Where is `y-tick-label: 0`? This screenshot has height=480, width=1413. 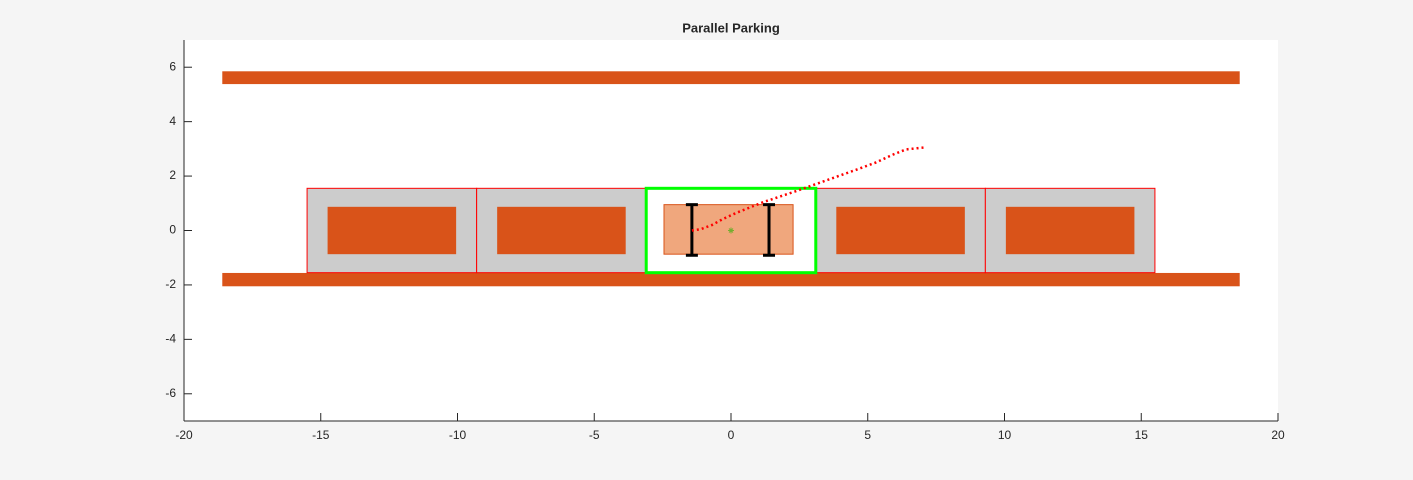 y-tick-label: 0 is located at coordinates (172, 230).